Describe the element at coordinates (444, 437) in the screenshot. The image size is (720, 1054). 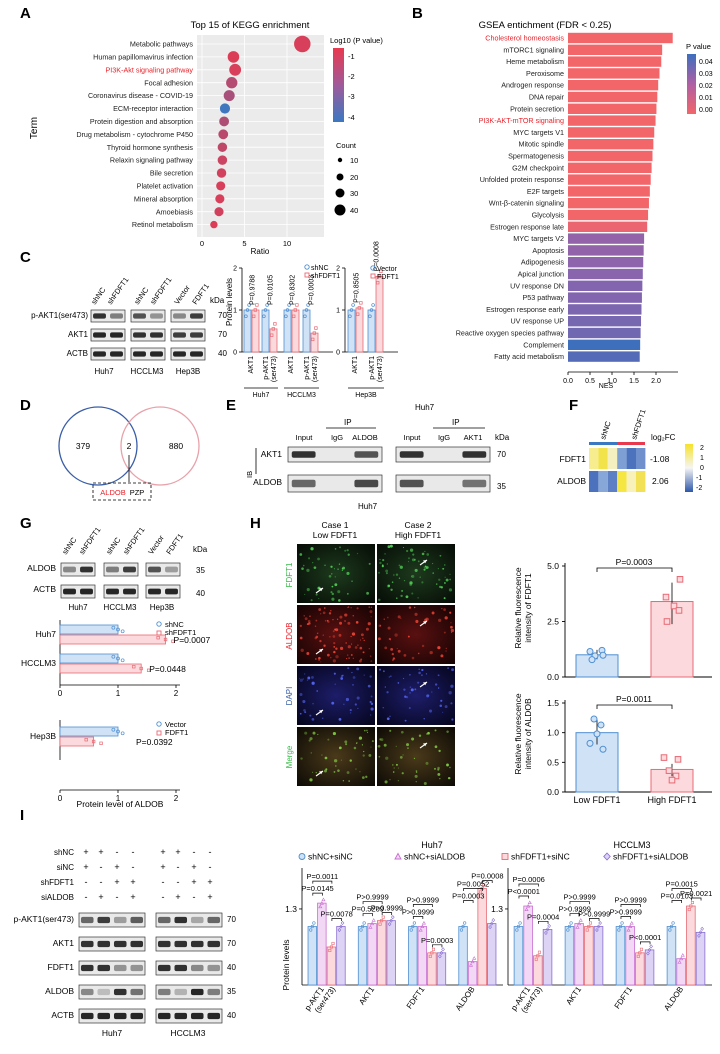
I see `e-lane: IgG` at that location.